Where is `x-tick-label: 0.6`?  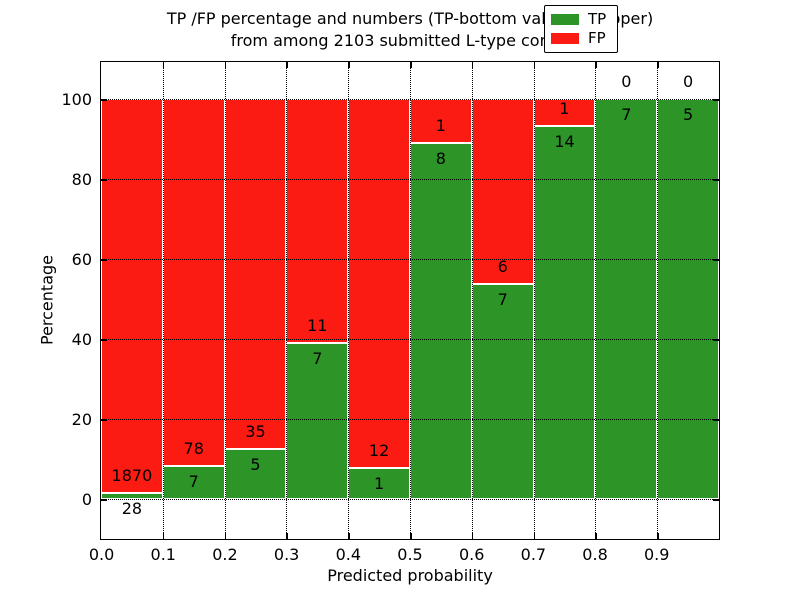
x-tick-label: 0.6 is located at coordinates (471, 554).